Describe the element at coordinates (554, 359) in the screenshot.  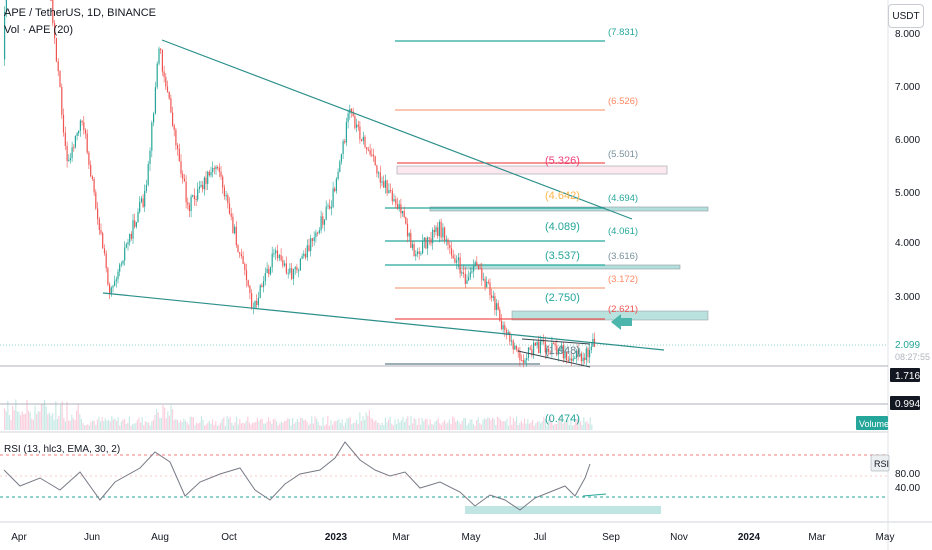
I see `wedge-lower-line` at that location.